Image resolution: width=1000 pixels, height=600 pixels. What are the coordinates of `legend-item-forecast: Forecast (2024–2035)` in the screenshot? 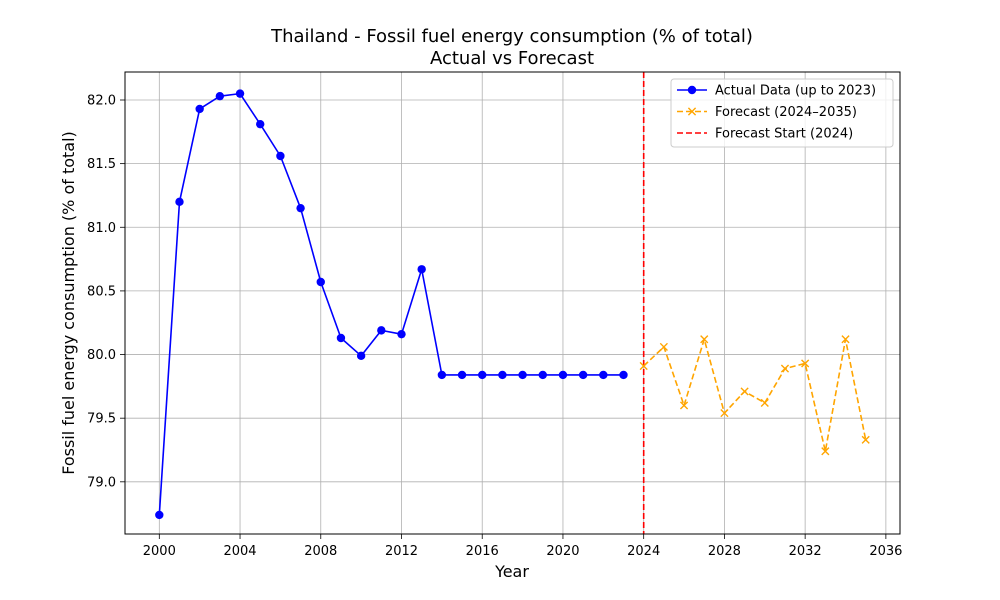 It's located at (767, 112).